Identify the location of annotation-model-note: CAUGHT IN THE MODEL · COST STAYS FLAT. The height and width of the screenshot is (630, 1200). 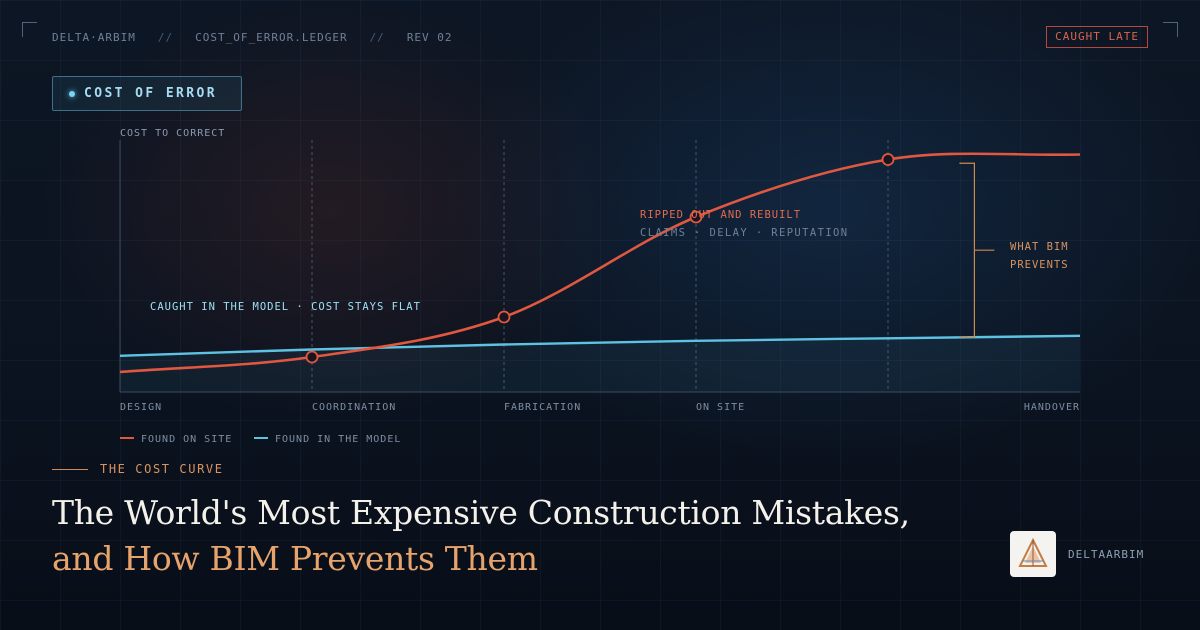
(285, 307).